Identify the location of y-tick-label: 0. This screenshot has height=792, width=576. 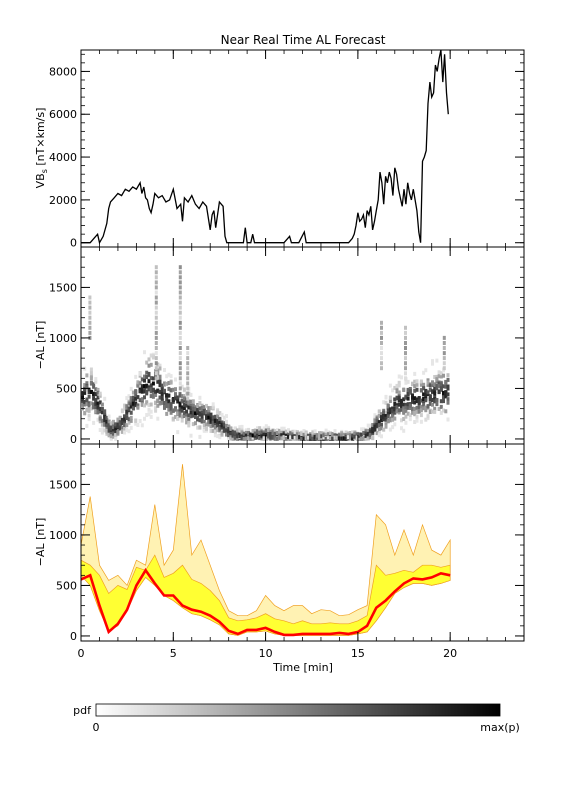
(73, 636).